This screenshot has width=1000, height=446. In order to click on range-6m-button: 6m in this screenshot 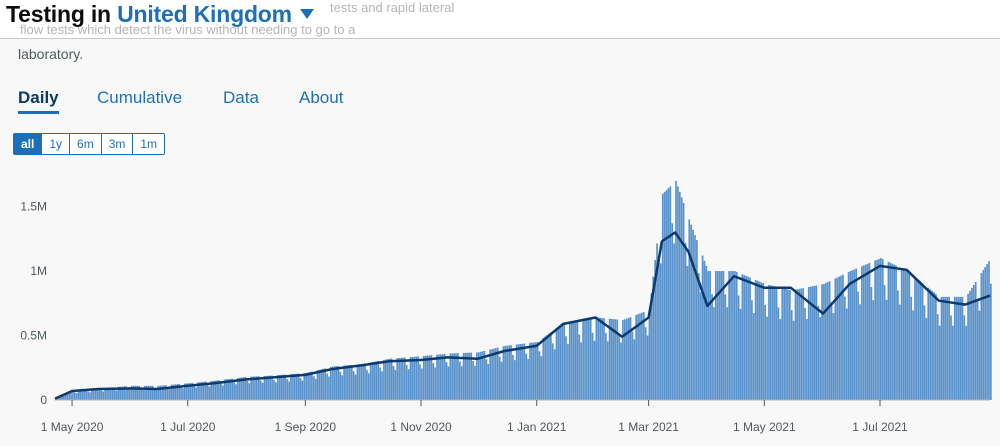, I will do `click(86, 144)`.